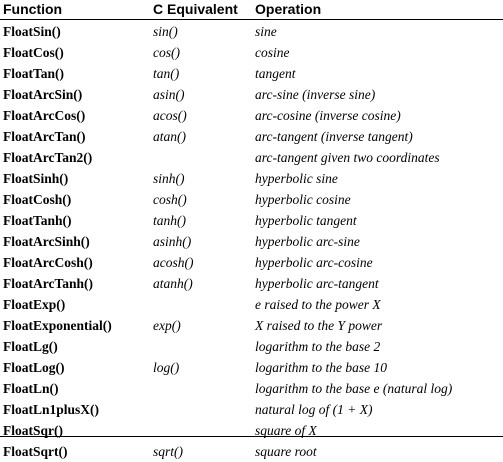 The width and height of the screenshot is (503, 462). I want to click on function-name-cell: FloatSqrt(), so click(35, 451).